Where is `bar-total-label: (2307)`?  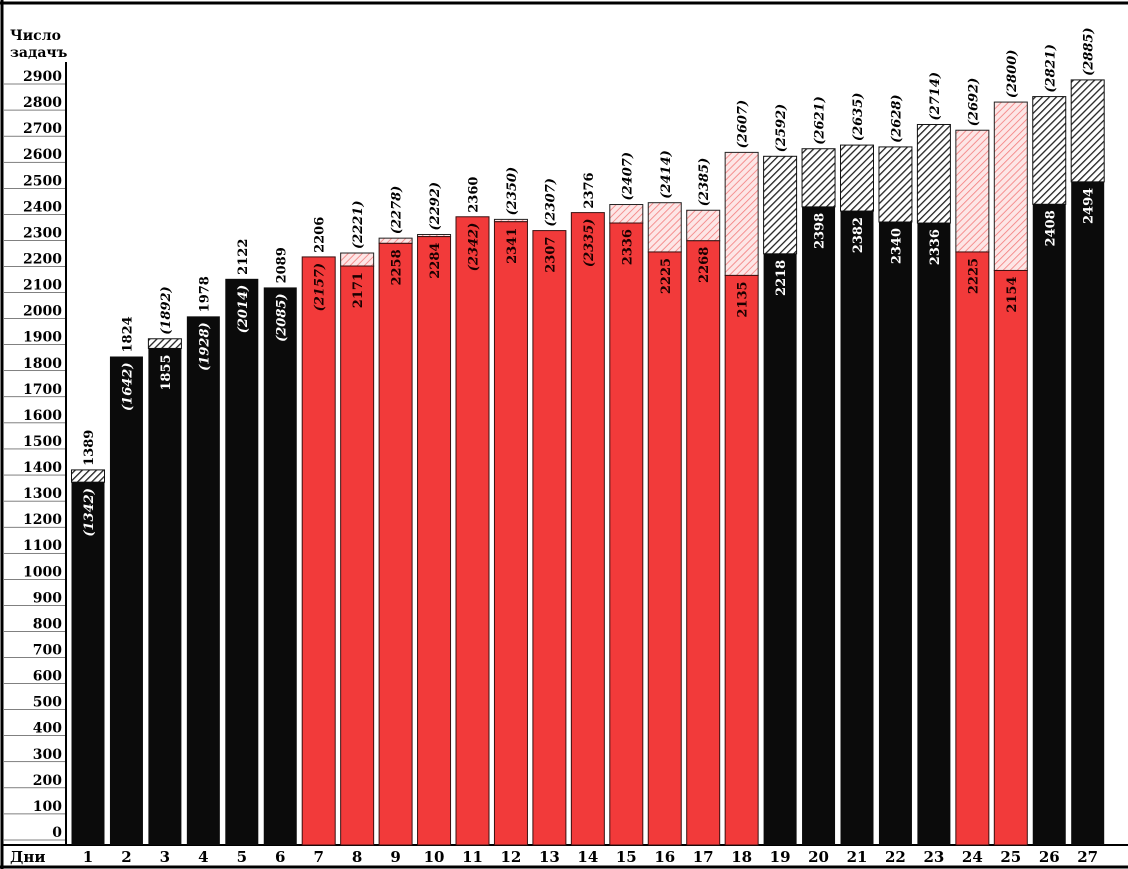
bar-total-label: (2307) is located at coordinates (550, 202).